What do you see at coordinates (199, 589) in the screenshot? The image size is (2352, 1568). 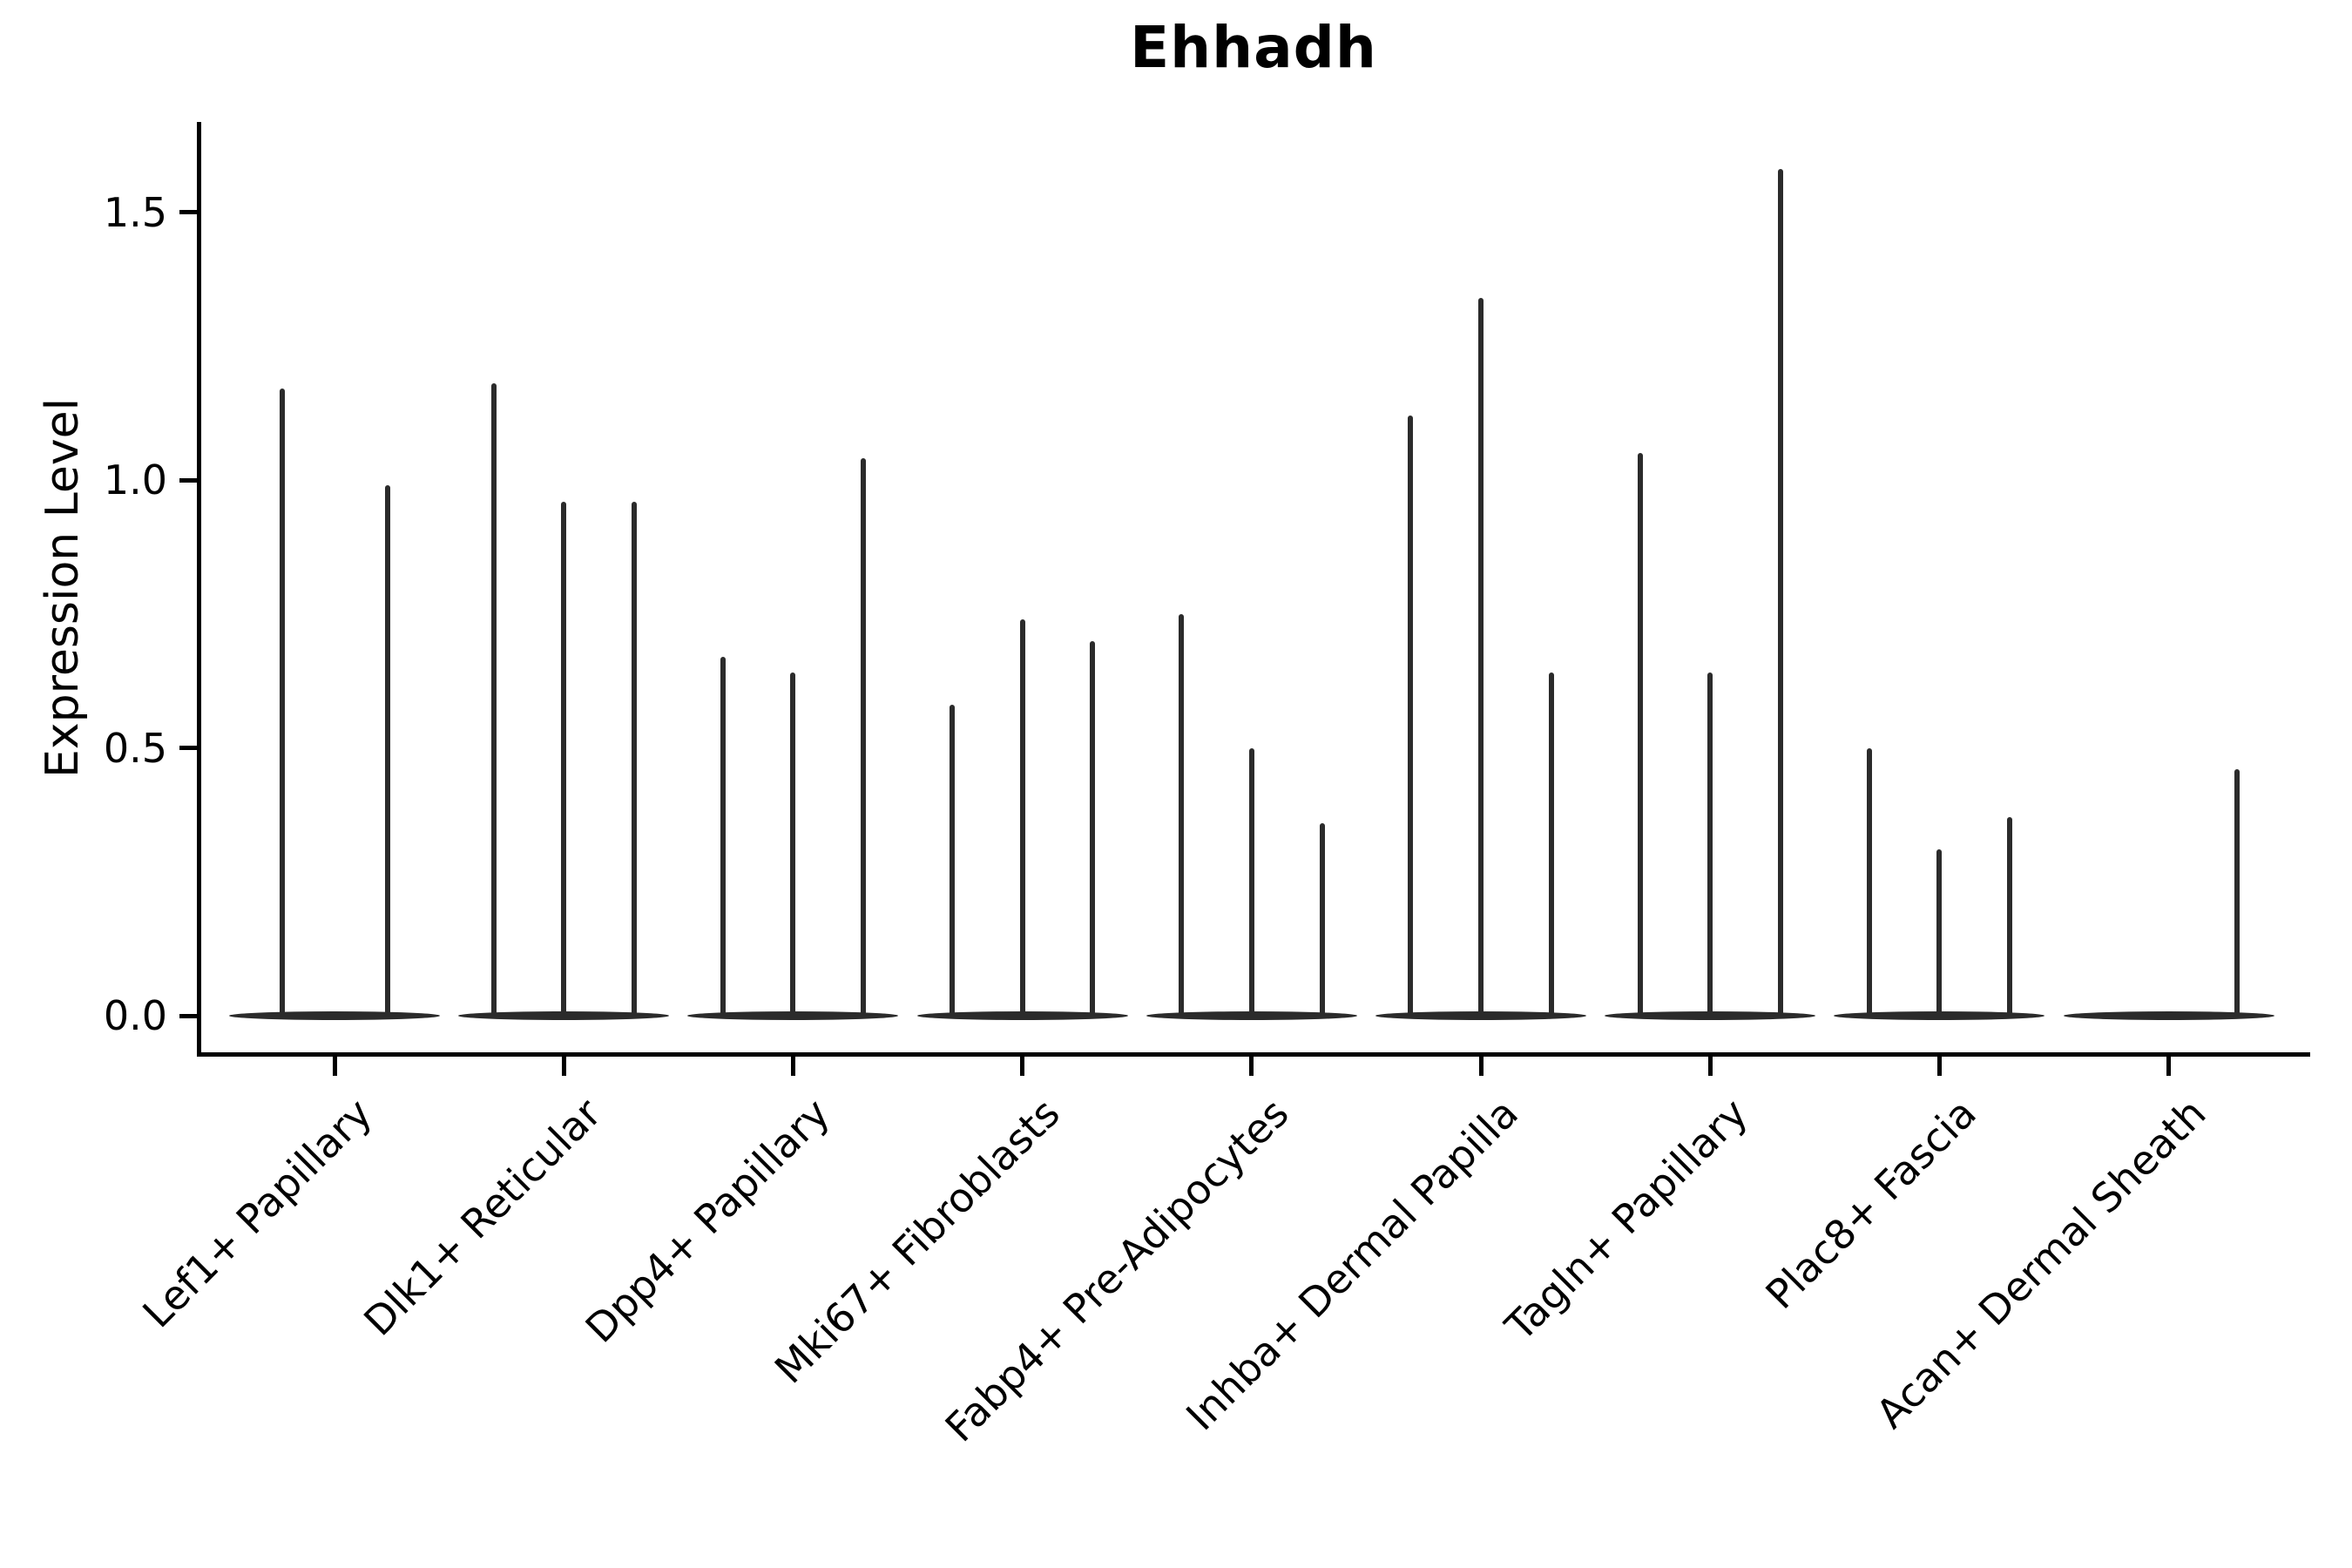 I see `y-axis-spine` at bounding box center [199, 589].